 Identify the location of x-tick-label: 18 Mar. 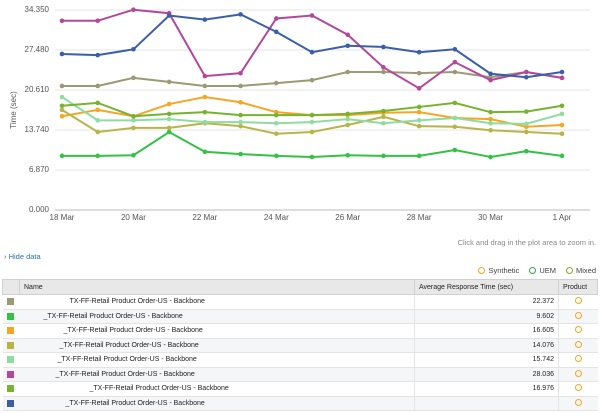
(62, 217).